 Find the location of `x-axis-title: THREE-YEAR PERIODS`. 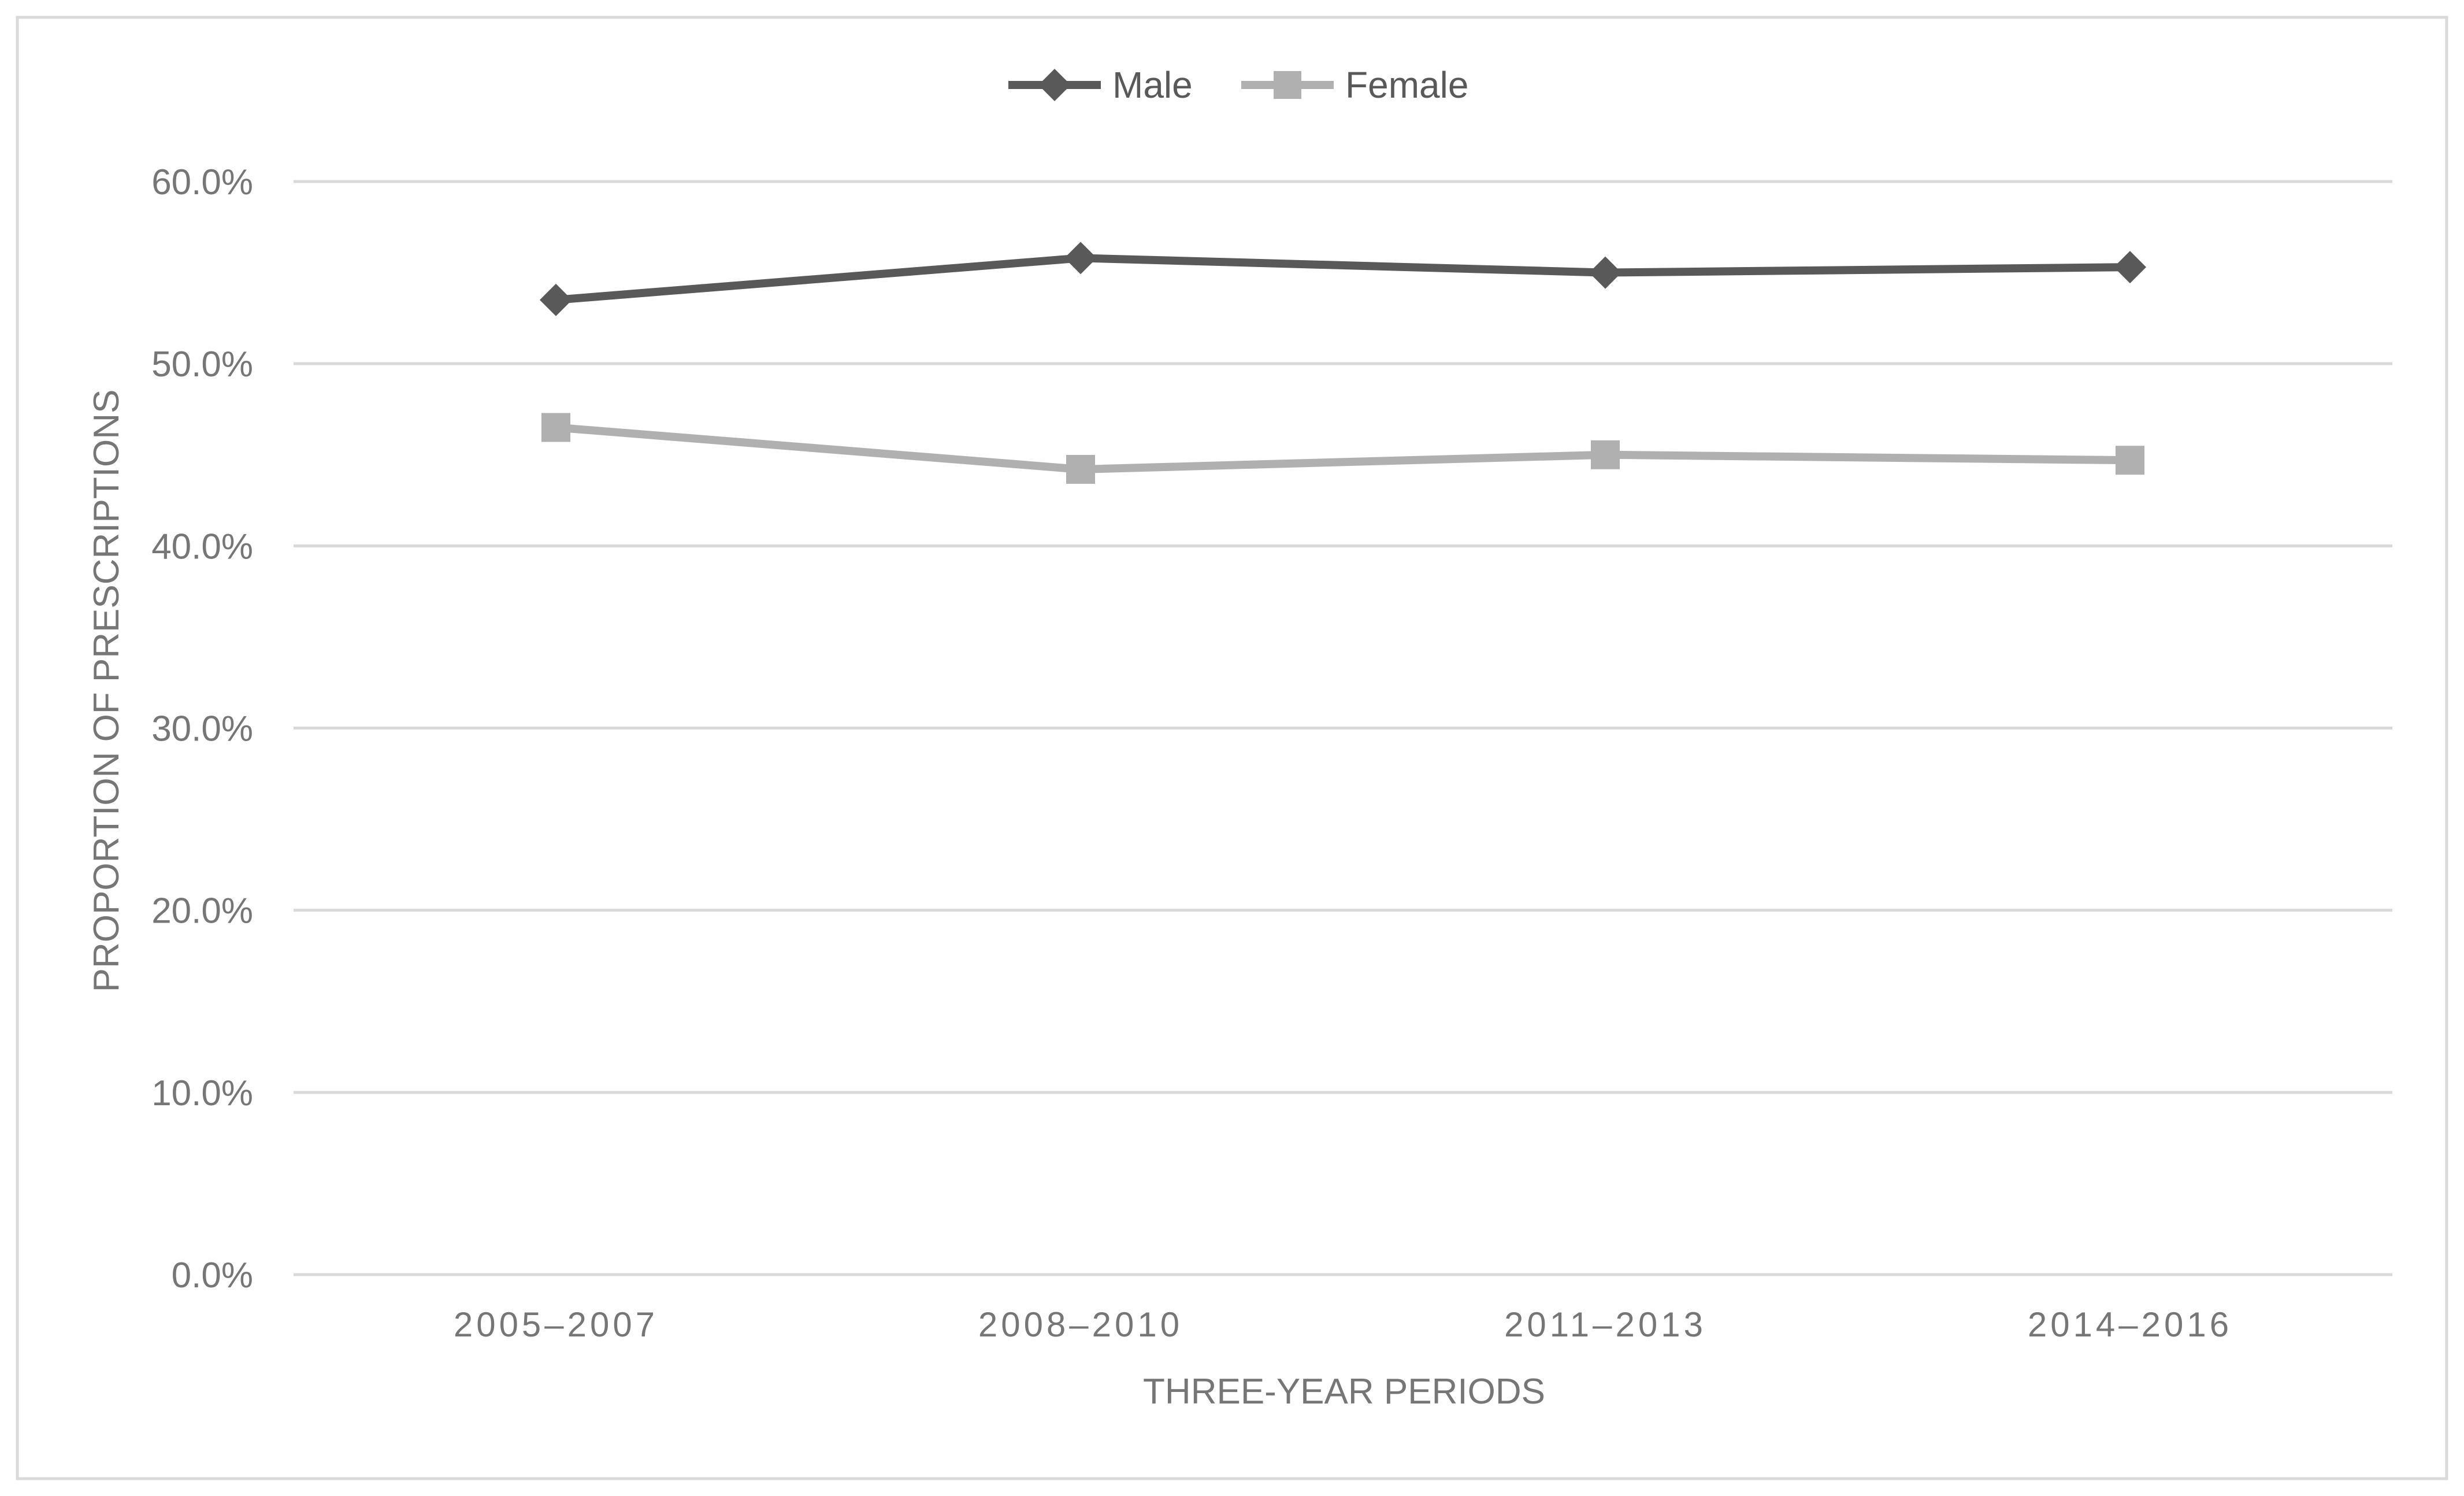

x-axis-title: THREE-YEAR PERIODS is located at coordinates (1344, 1392).